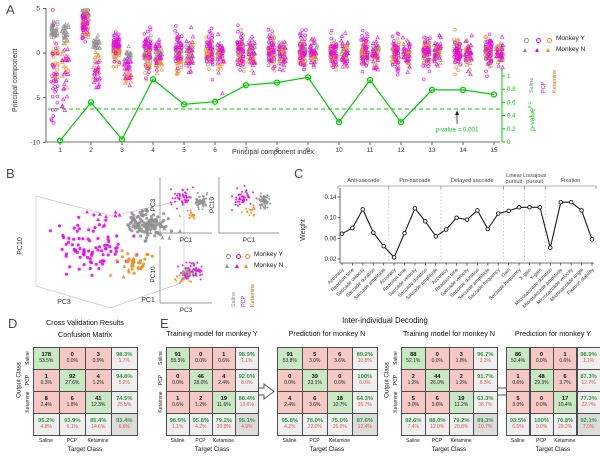 Image resolution: width=600 pixels, height=459 pixels. I want to click on legend-label-monkey-n: Monkey N, so click(269, 265).